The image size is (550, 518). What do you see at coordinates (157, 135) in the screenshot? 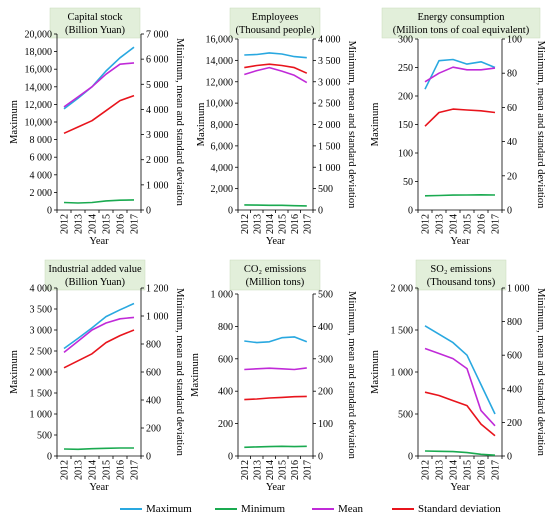
I see `y-tick-label-right: 3 000` at bounding box center [157, 135].